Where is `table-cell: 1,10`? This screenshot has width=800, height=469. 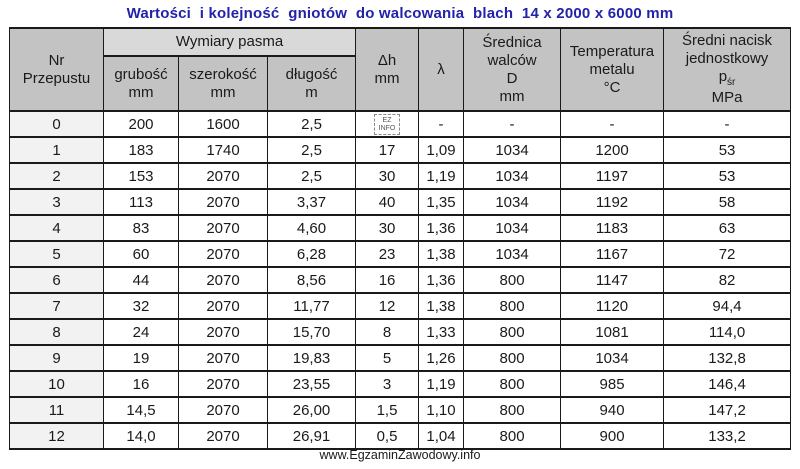
table-cell: 1,10 is located at coordinates (441, 410).